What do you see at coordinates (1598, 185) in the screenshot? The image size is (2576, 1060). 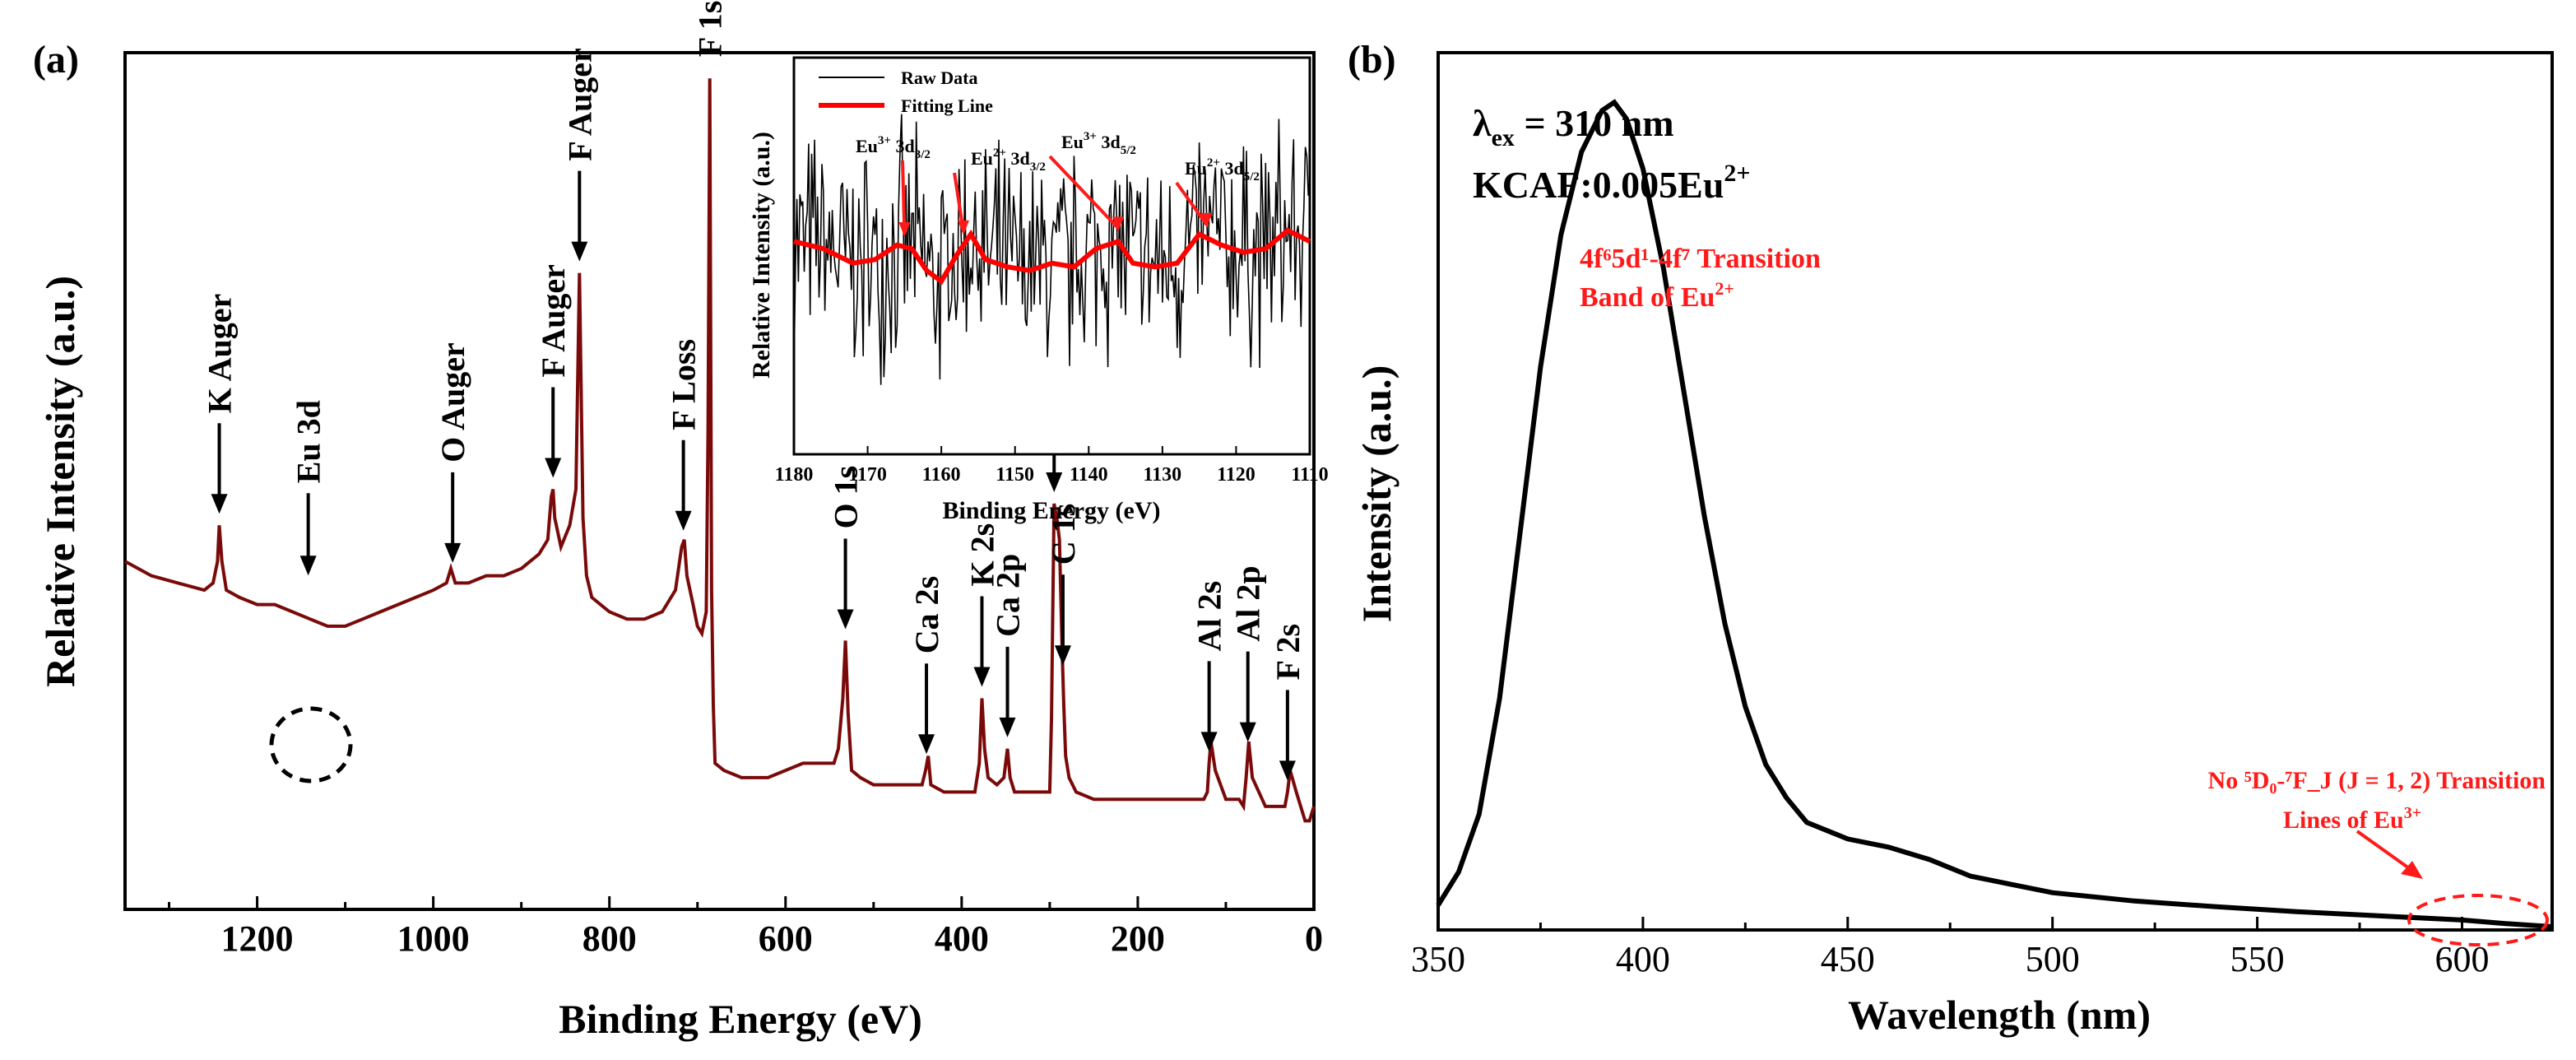 I see `sample-formula: KCAF:0.005Eu` at bounding box center [1598, 185].